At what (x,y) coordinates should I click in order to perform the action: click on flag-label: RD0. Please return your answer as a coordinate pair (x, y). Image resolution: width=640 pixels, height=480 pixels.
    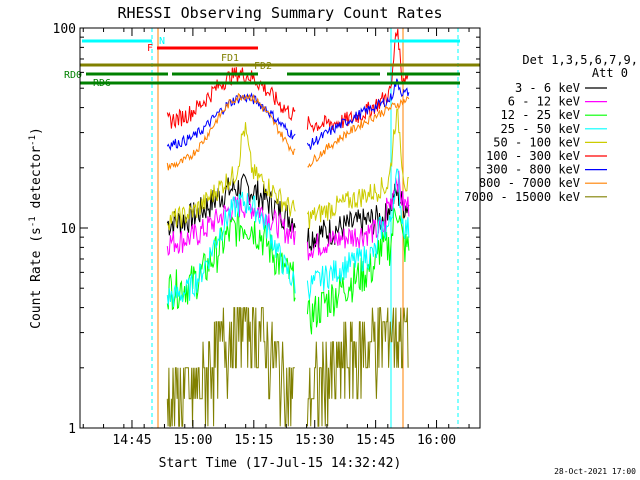
    Looking at the image, I should click on (73, 75).